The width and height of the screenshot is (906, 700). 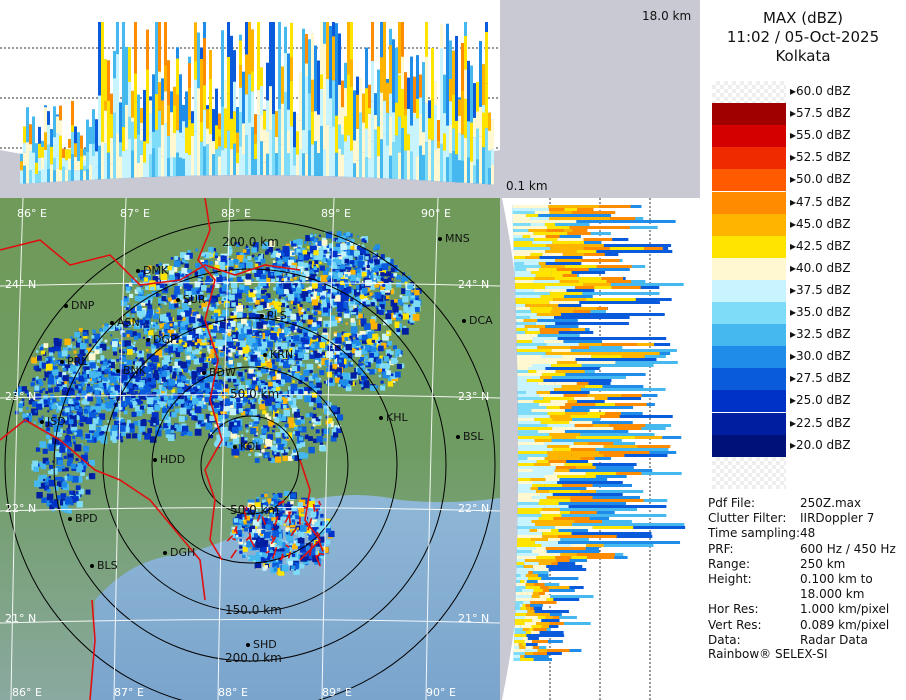 I want to click on city-label: SUR, so click(x=194, y=299).